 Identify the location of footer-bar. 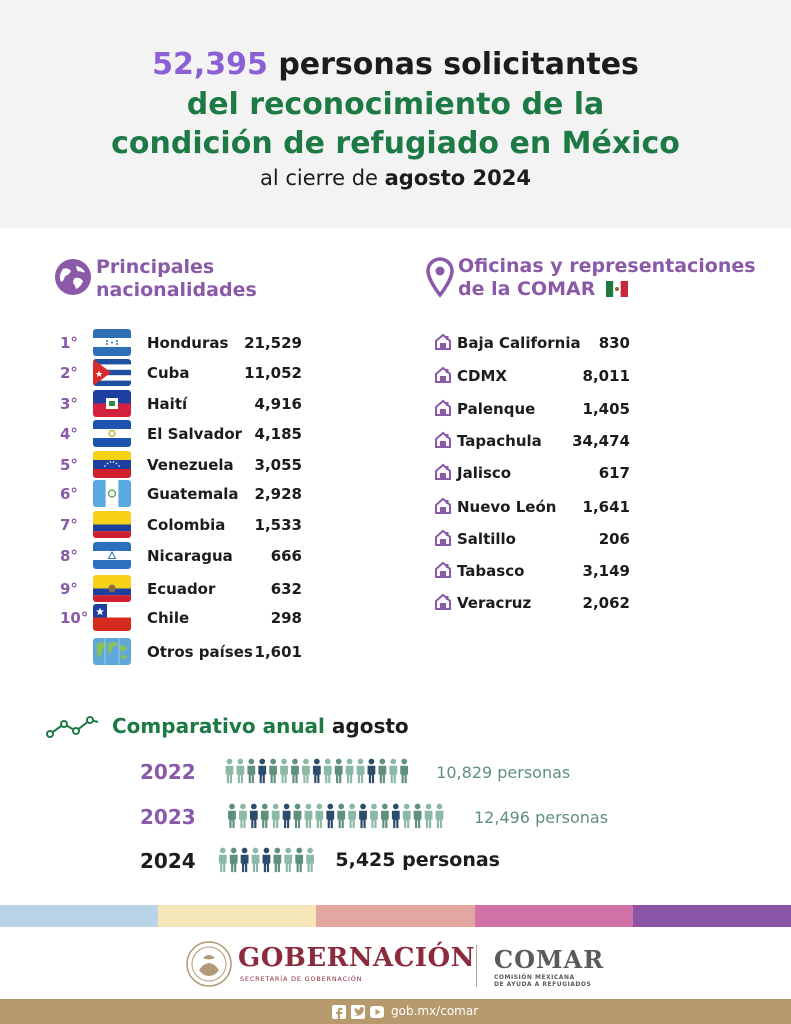
(395, 1011).